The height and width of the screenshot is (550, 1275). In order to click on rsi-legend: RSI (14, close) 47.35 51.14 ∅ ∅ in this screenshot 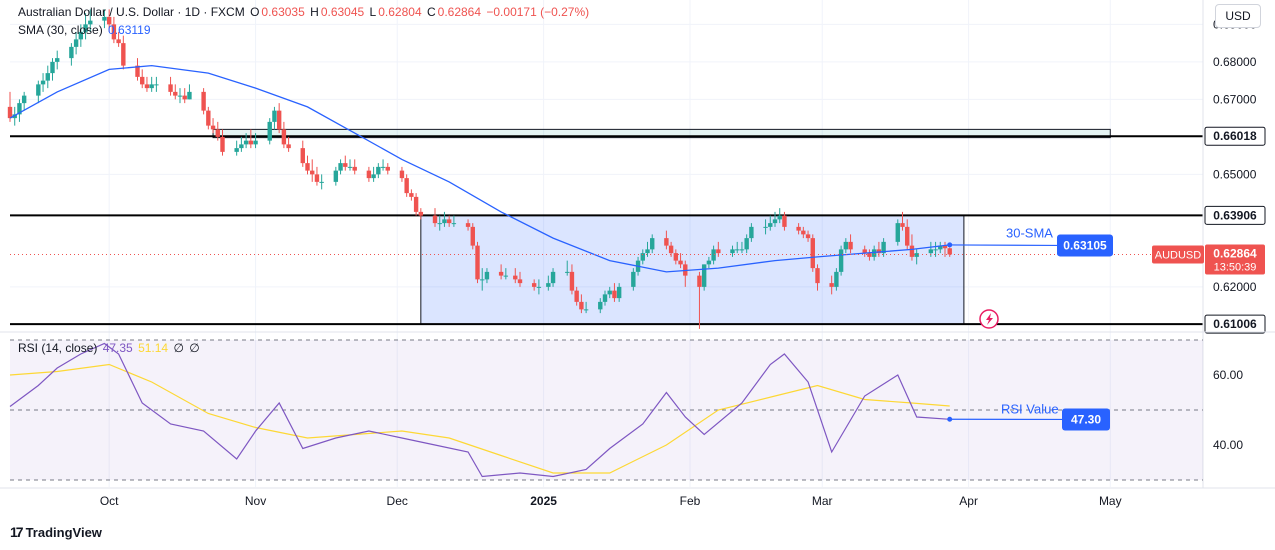, I will do `click(110, 348)`.